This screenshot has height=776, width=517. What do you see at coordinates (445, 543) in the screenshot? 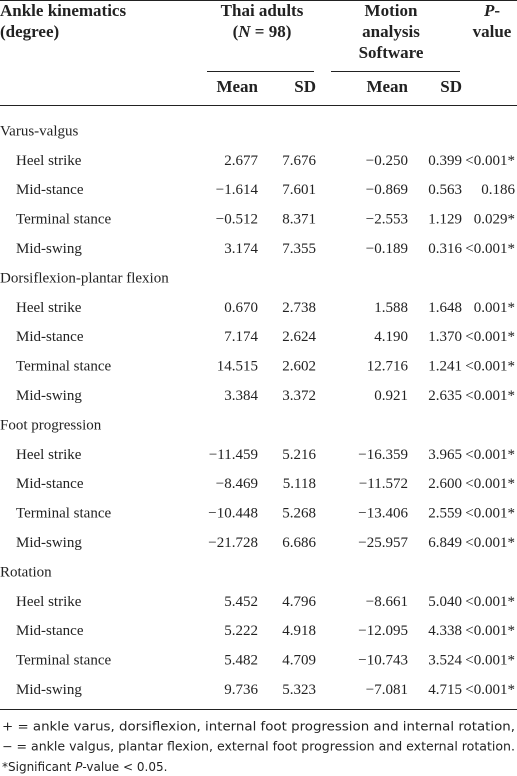
I see `cell: 6.849` at bounding box center [445, 543].